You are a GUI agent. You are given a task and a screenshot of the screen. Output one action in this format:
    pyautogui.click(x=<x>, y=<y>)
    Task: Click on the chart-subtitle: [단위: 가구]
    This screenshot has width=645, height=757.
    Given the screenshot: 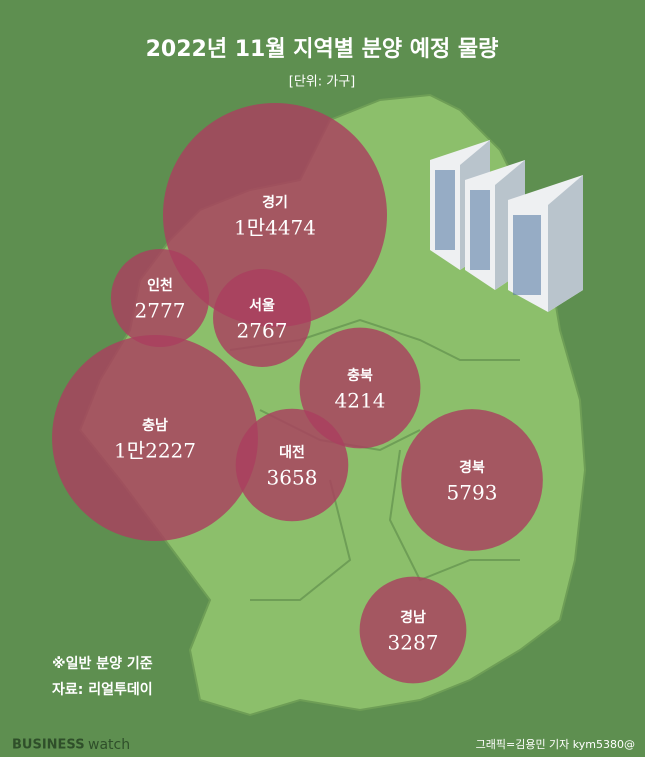 What is the action you would take?
    pyautogui.click(x=322, y=82)
    